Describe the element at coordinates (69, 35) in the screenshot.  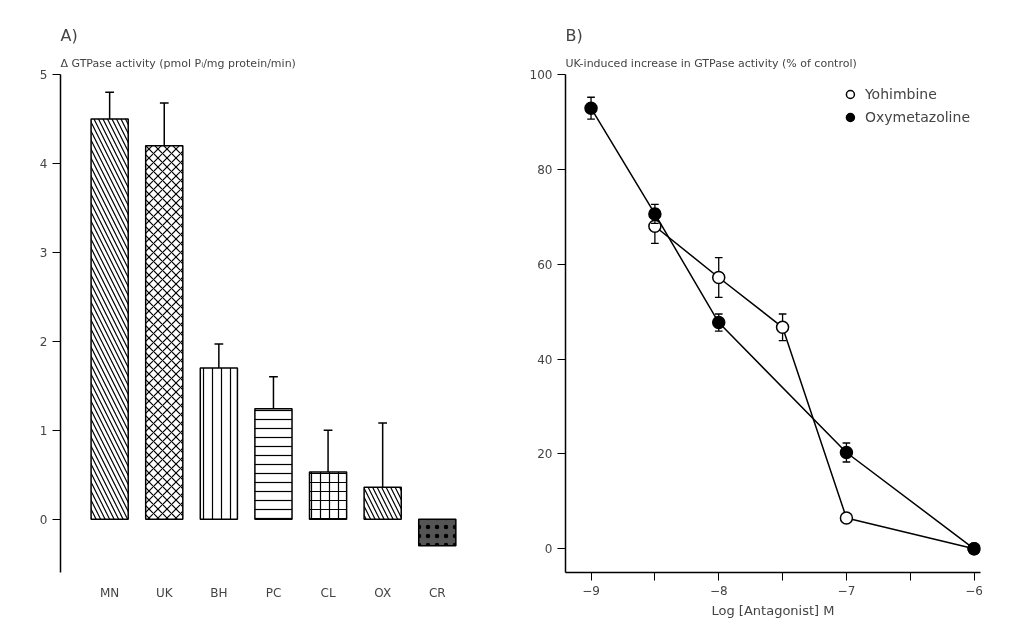
I see `chart-title: A)` at that location.